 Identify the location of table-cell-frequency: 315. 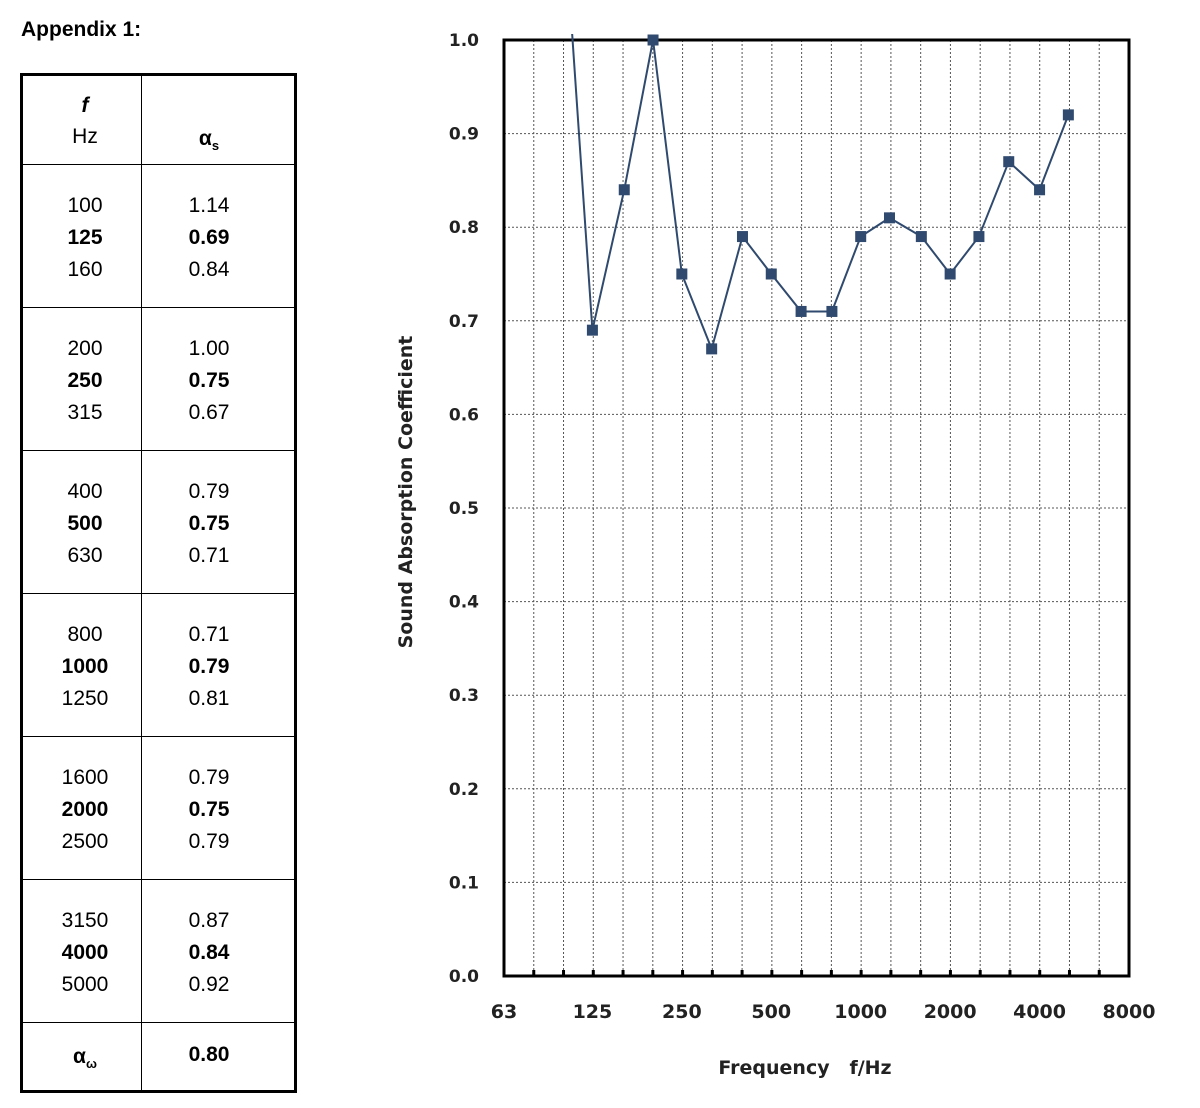
(85, 412).